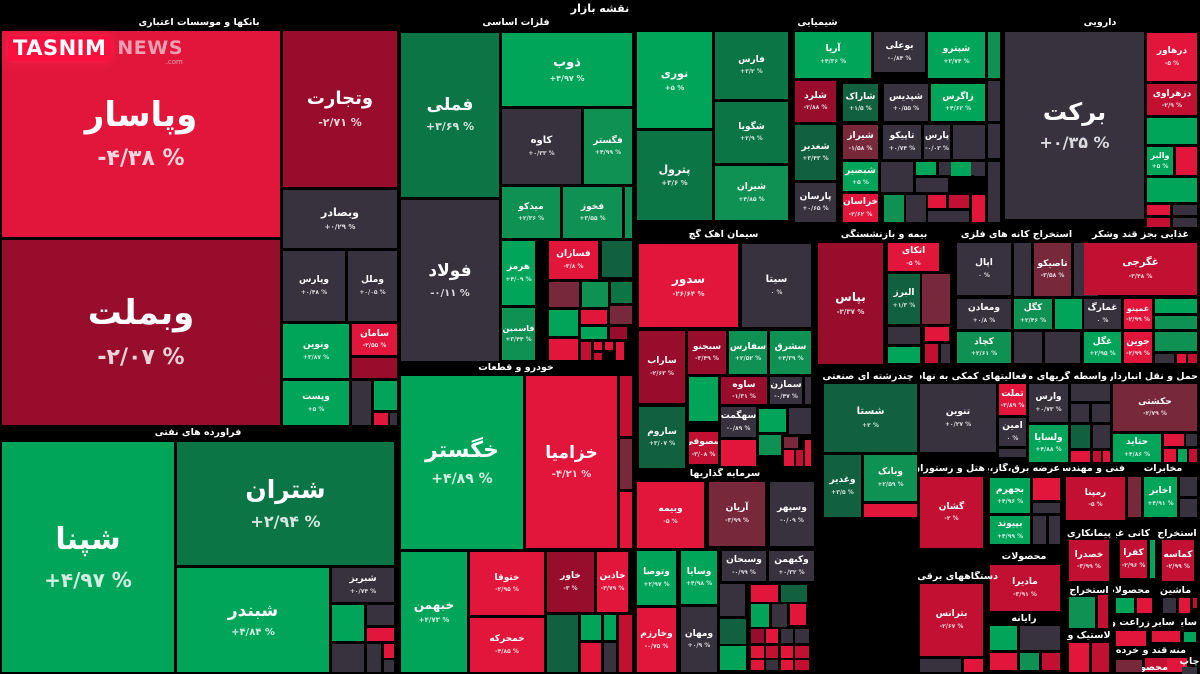  Describe the element at coordinates (340, 109) in the screenshot. I see `stock-tile-وتجارت: وتجارت -۲/۷۱ %` at that location.